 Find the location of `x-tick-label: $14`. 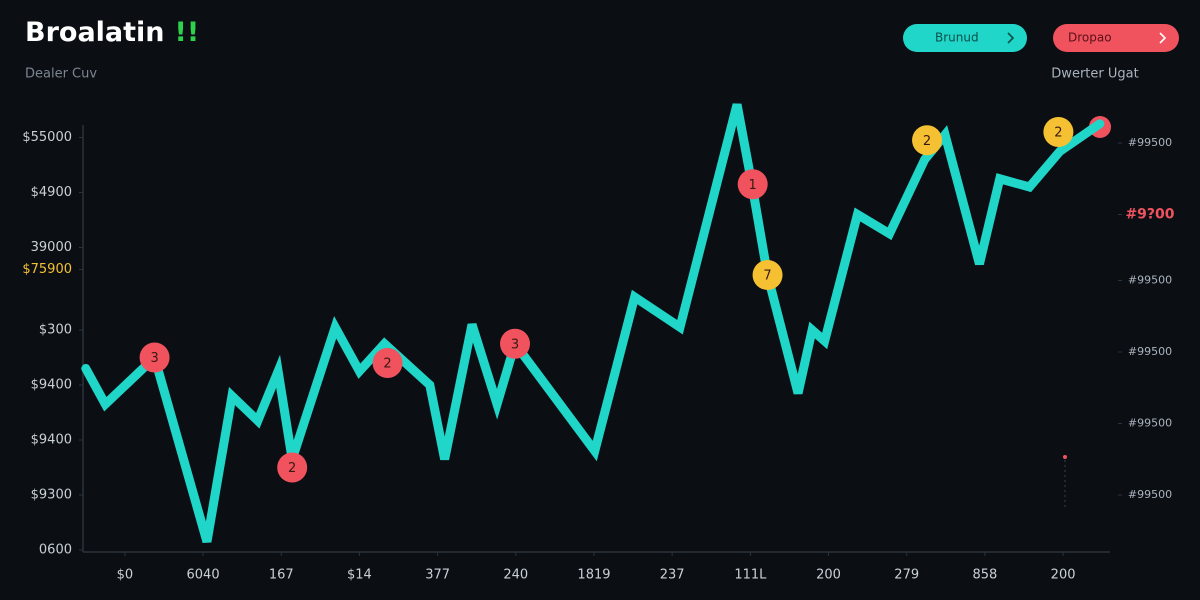

x-tick-label: $14 is located at coordinates (359, 575).